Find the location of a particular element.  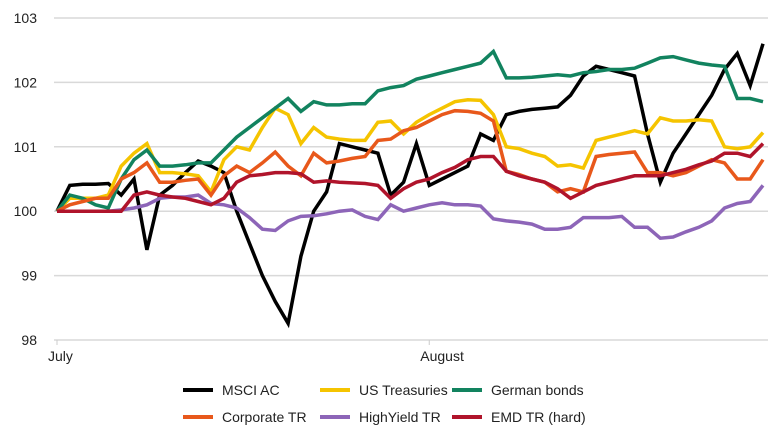

y-tick-label: 100 is located at coordinates (26, 211).